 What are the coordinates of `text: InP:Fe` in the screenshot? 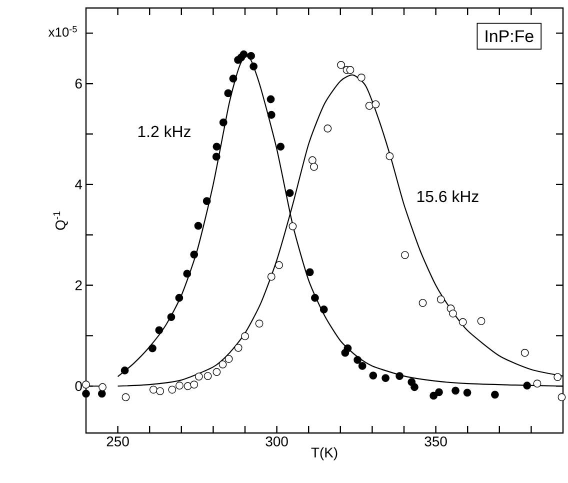 It's located at (510, 36).